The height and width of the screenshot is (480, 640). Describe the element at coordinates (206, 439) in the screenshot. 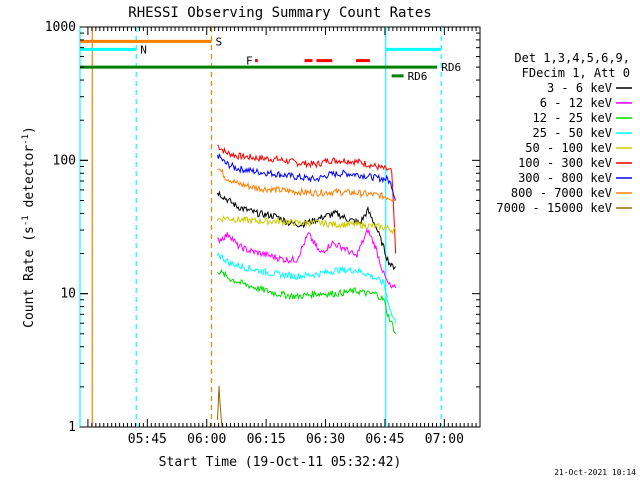

I see `x-tick-label: 06:00` at that location.